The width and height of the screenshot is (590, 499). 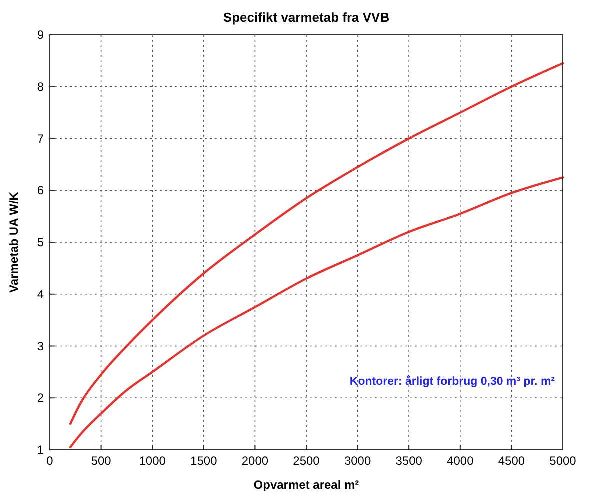 I want to click on y-tick-label: 8, so click(x=40, y=87).